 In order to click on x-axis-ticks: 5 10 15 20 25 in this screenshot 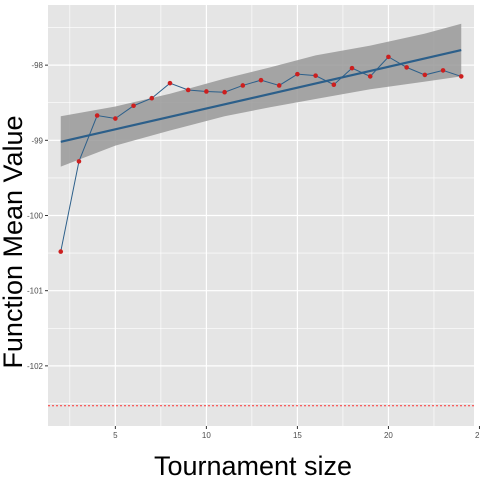, I will do `click(296, 433)`.